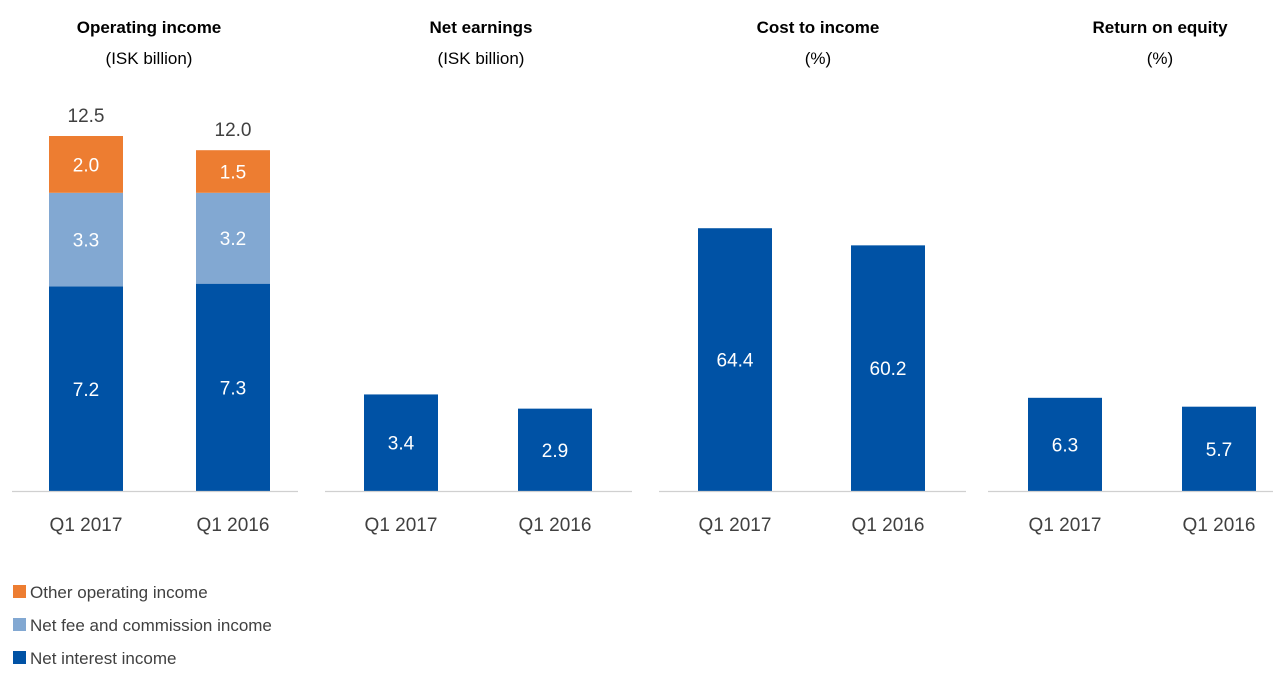  I want to click on total-label: 12.5, so click(86, 116).